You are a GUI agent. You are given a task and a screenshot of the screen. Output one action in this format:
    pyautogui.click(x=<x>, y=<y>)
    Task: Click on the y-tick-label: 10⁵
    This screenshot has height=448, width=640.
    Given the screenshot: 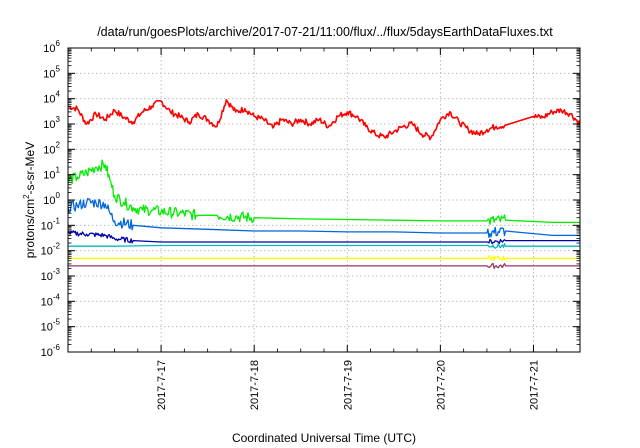 What is the action you would take?
    pyautogui.click(x=51, y=72)
    